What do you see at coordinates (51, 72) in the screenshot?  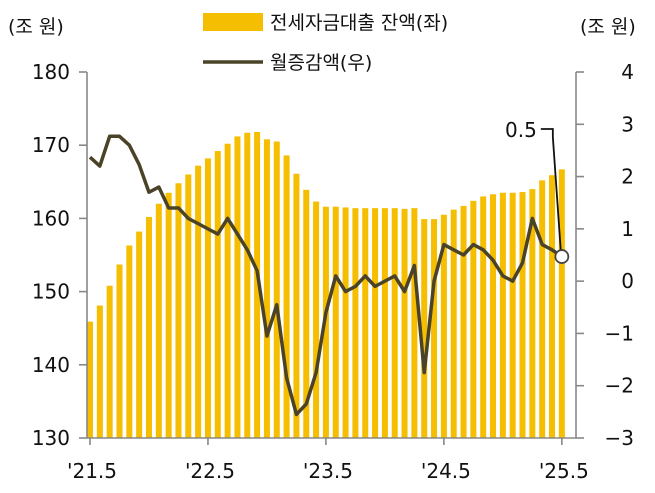 I see `left-tick-label: 180` at bounding box center [51, 72].